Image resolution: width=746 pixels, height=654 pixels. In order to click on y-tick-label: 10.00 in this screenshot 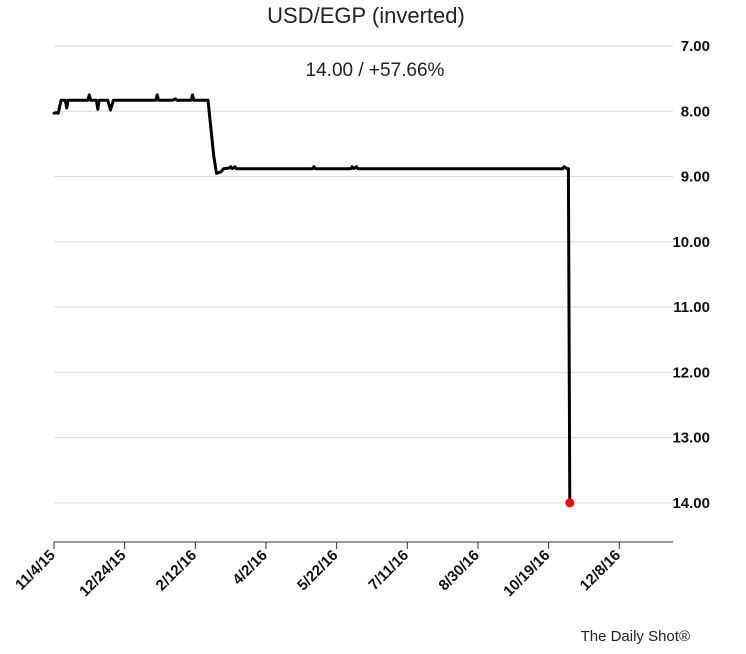, I will do `click(691, 242)`.